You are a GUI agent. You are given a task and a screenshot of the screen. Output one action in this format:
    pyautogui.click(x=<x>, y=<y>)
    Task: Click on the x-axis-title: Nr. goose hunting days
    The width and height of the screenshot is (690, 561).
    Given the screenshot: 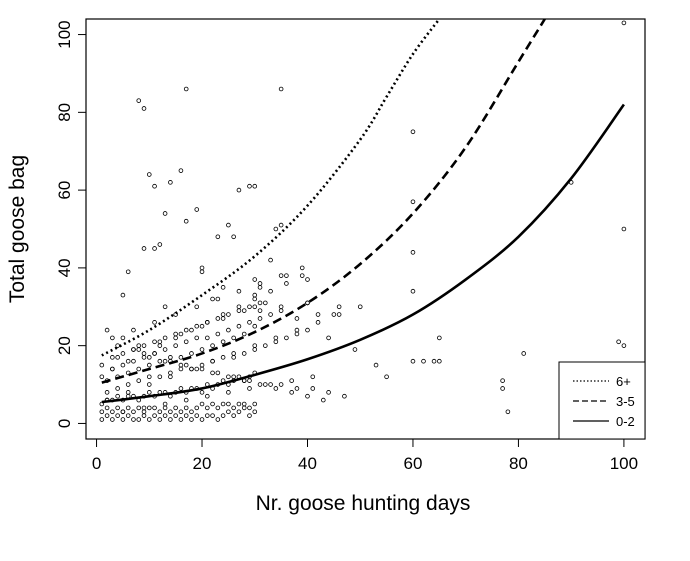 What is the action you would take?
    pyautogui.click(x=363, y=503)
    